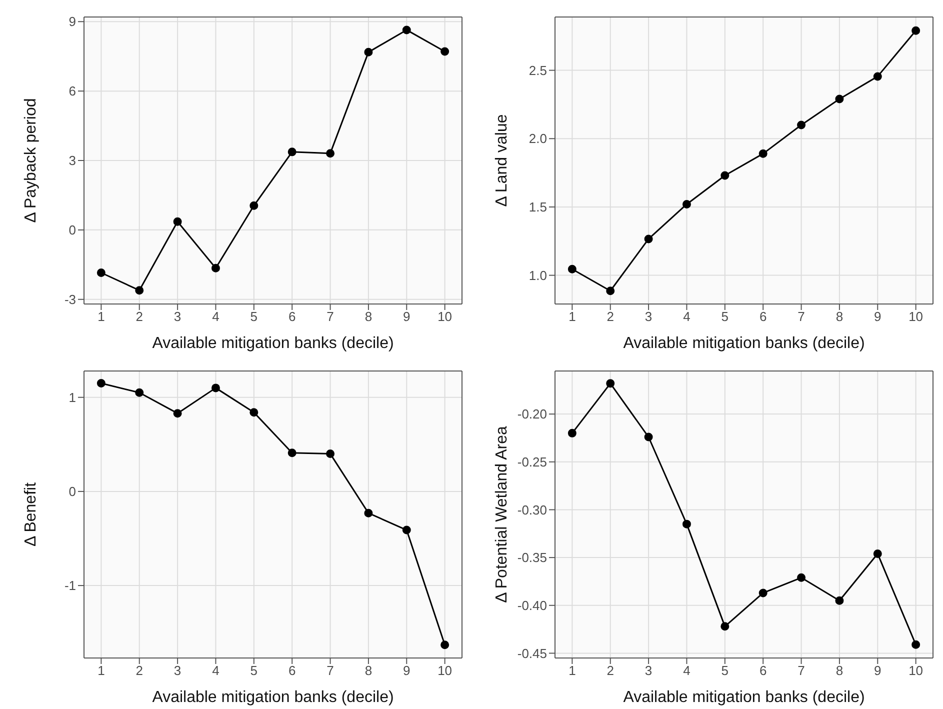 Image resolution: width=943 pixels, height=709 pixels. Describe the element at coordinates (72, 160) in the screenshot. I see `y-tick-label: 3` at that location.